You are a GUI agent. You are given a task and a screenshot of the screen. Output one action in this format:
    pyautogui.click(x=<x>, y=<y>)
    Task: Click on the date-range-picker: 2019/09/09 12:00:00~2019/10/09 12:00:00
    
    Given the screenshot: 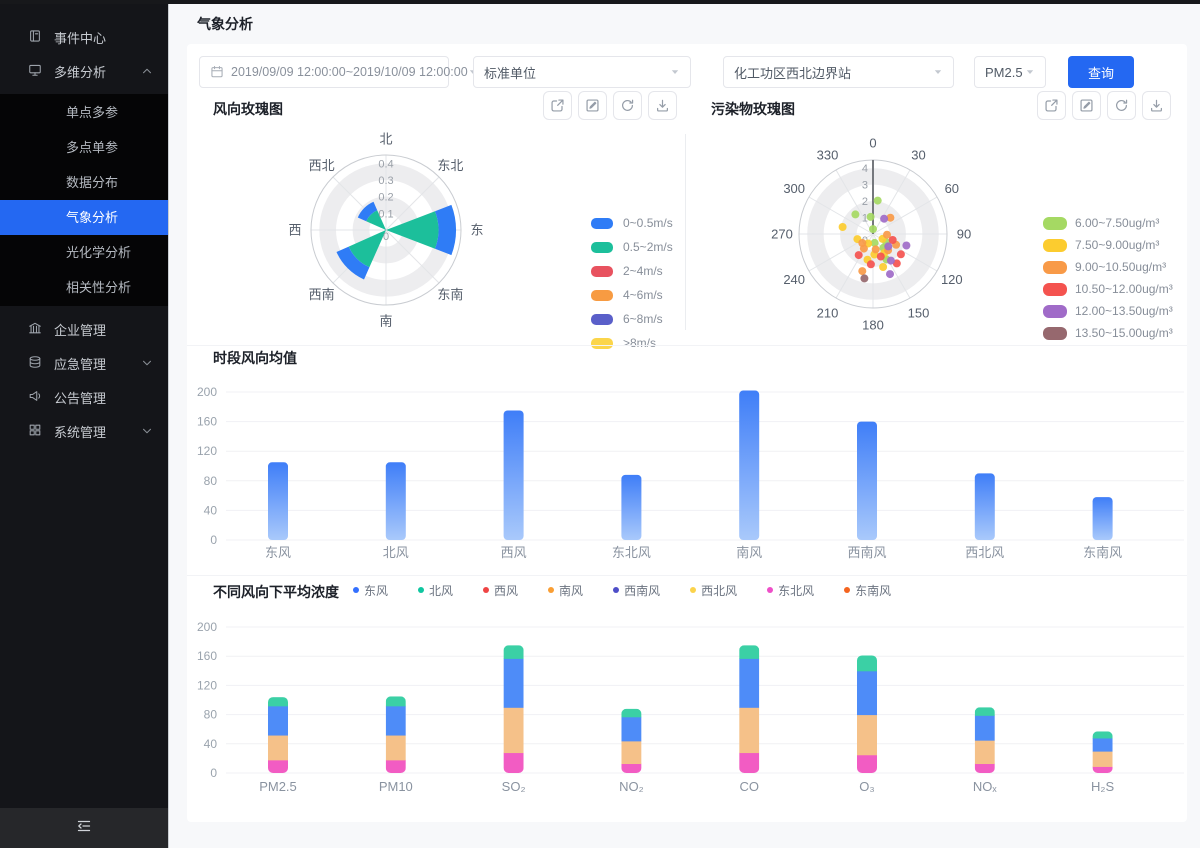 What is the action you would take?
    pyautogui.click(x=337, y=72)
    